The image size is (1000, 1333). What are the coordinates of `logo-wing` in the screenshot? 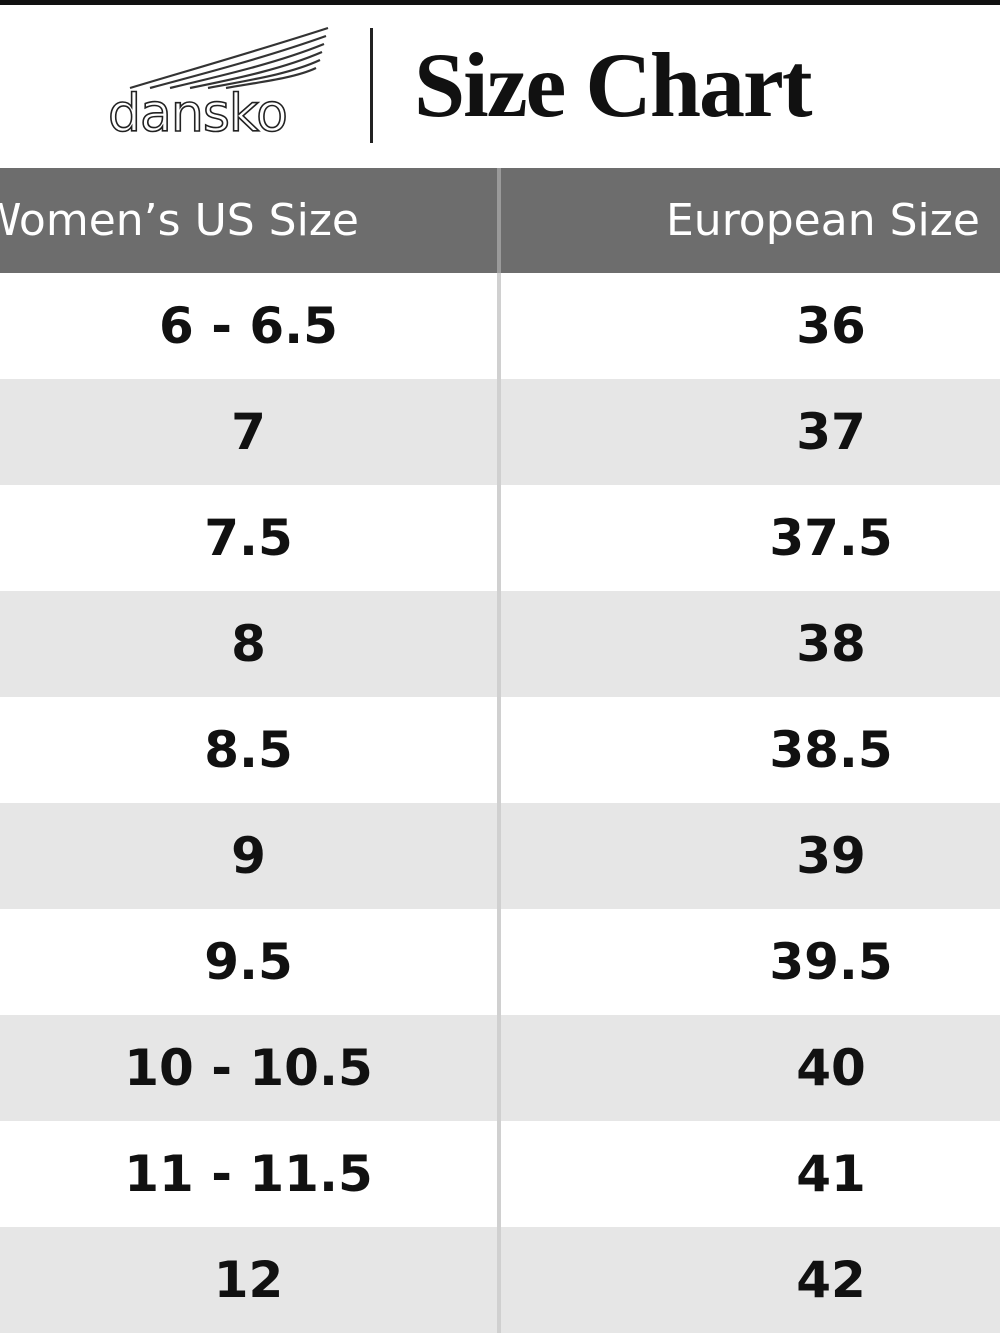 It's located at (229, 58).